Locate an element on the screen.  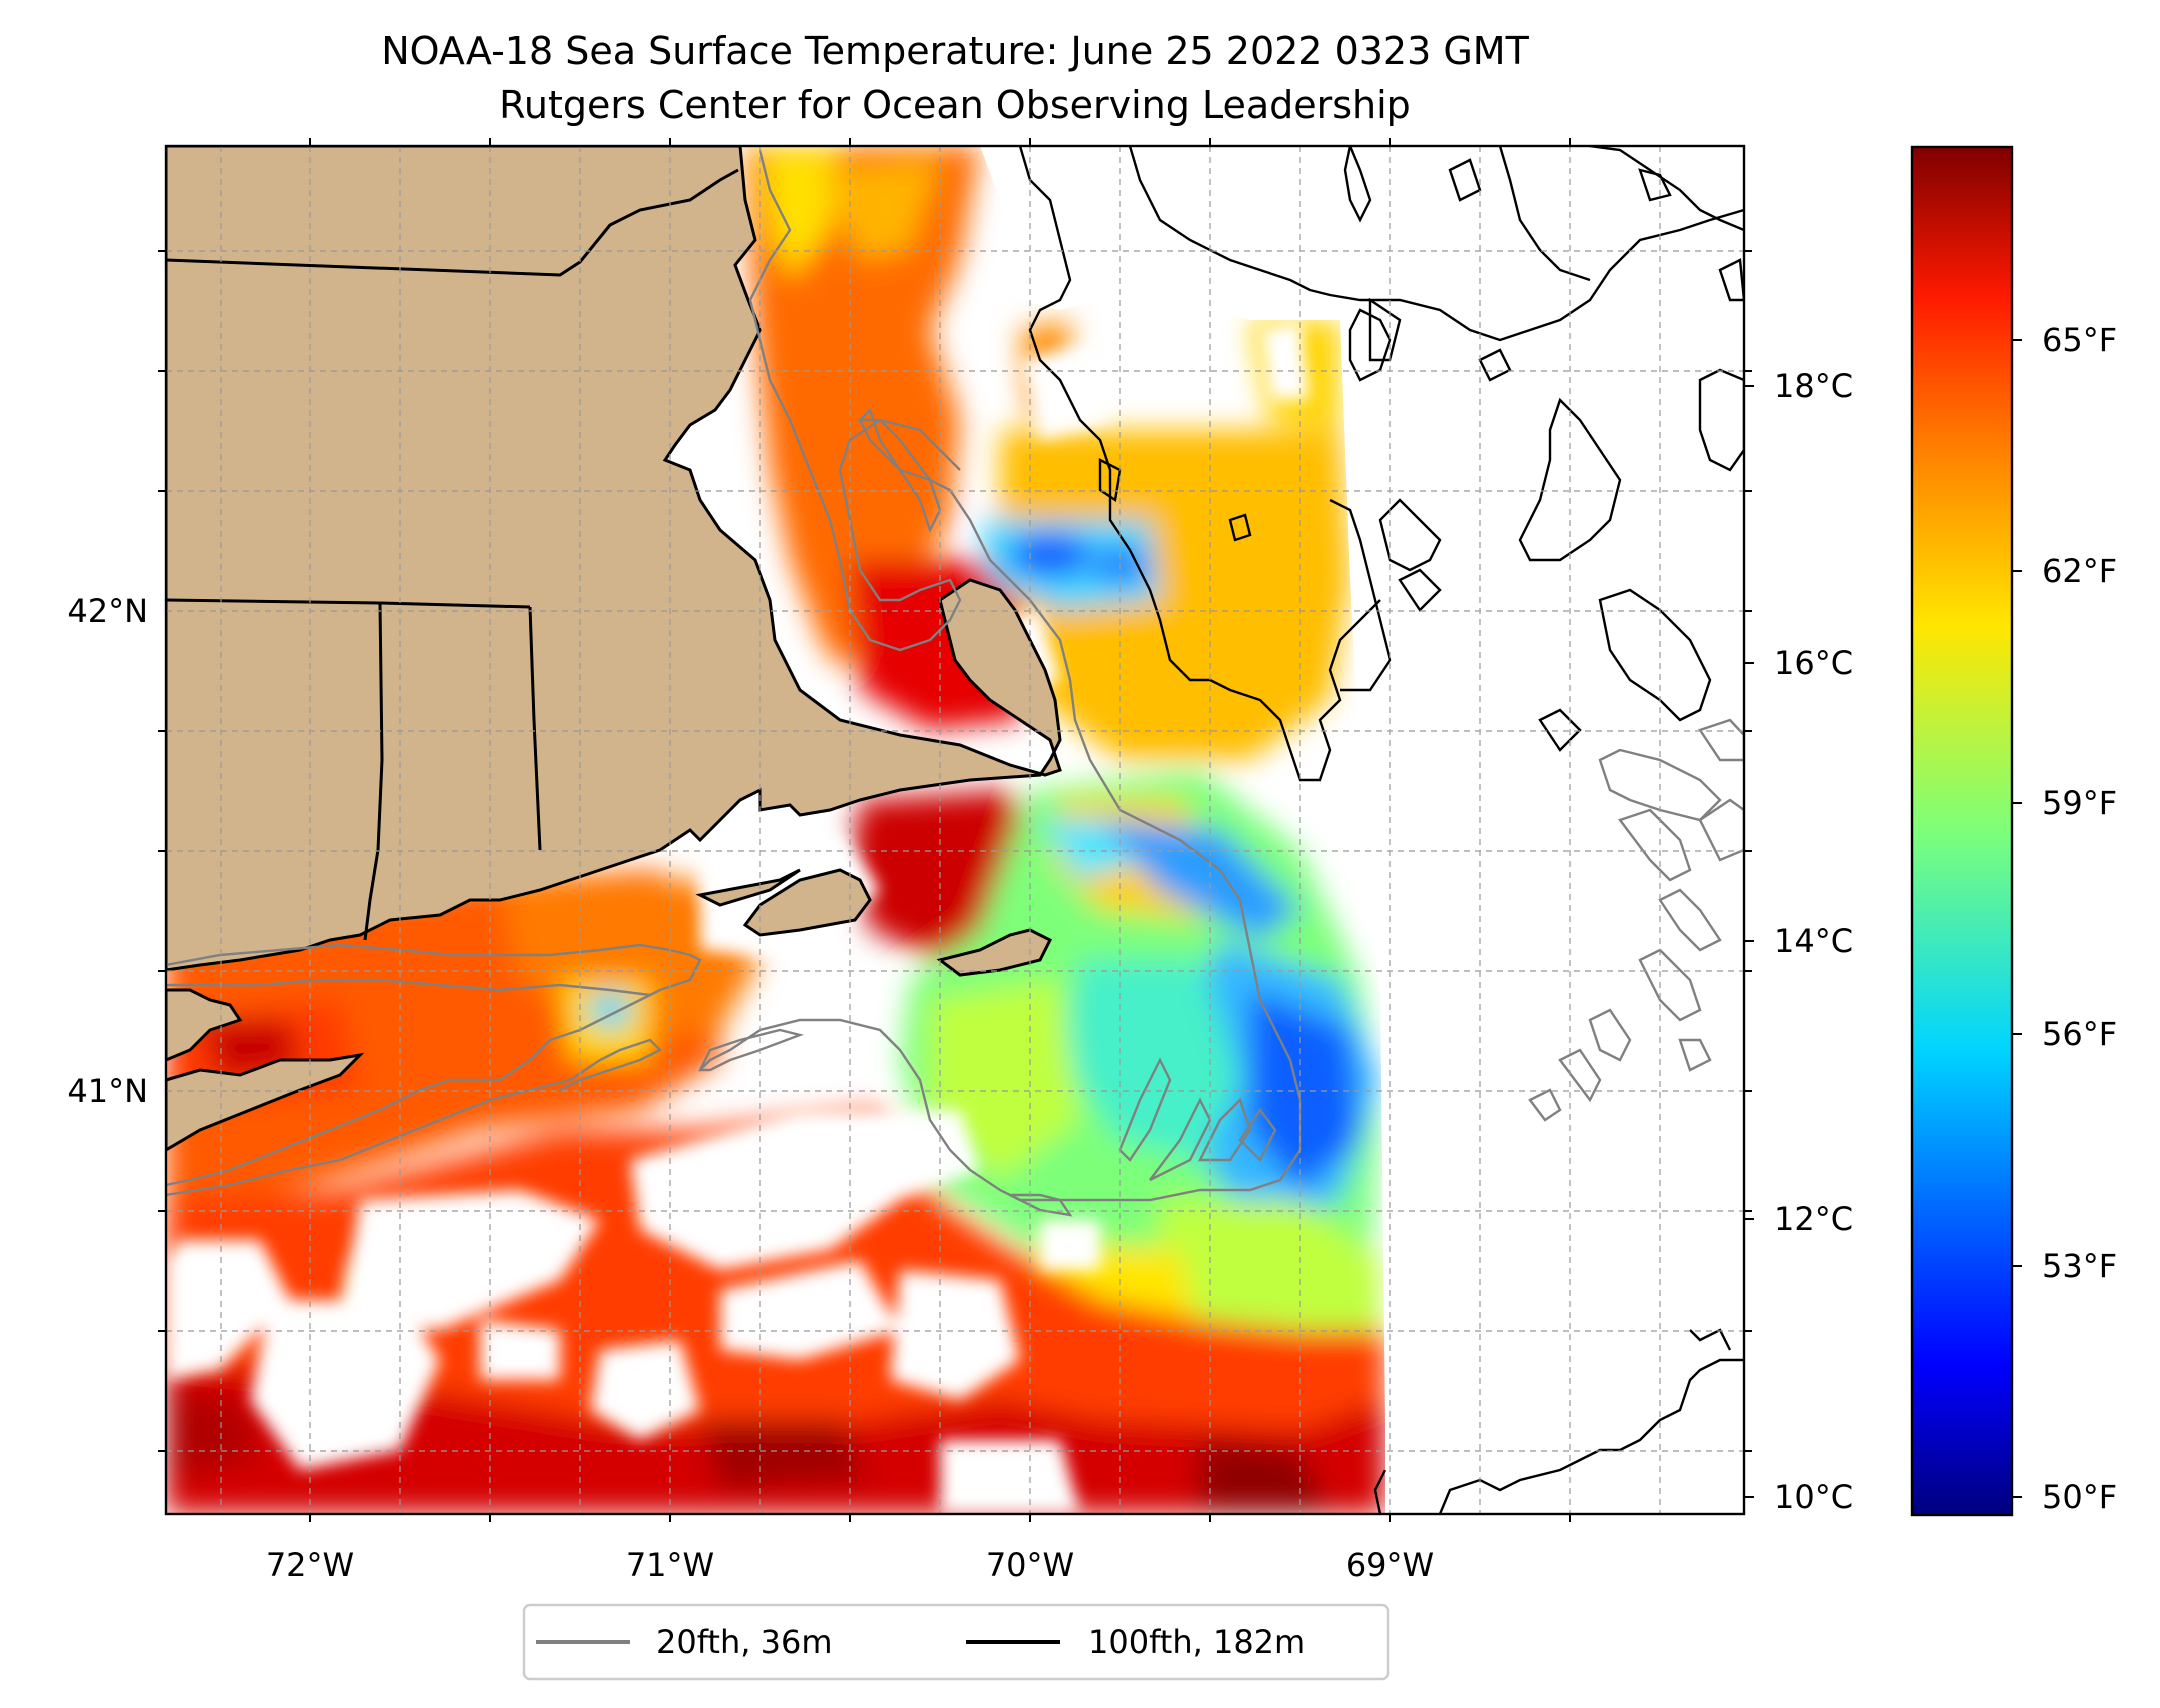
legend-box is located at coordinates (956, 1642).